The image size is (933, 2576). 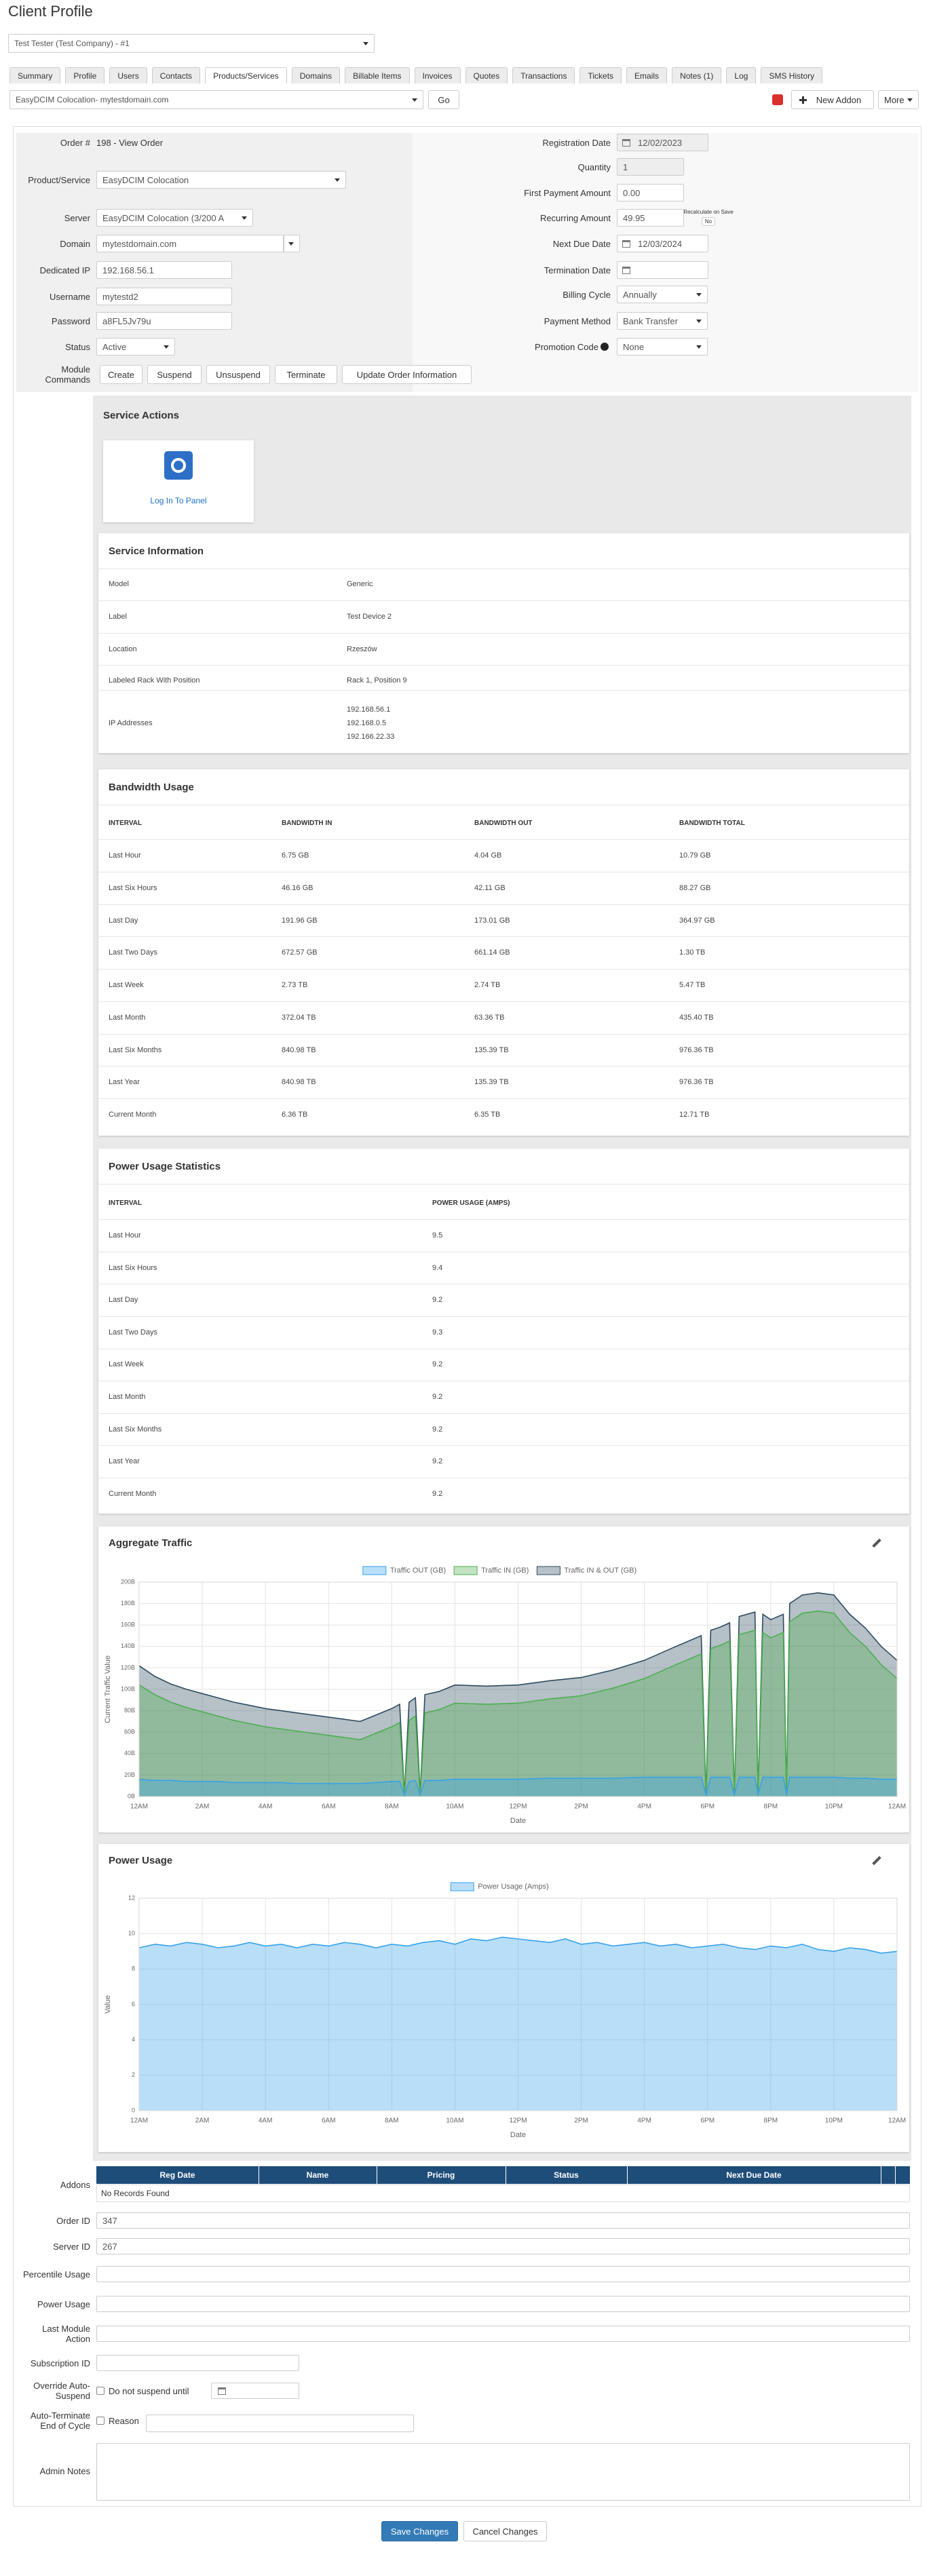 I want to click on client-select: Test Tester (Test Company) - #1, so click(x=191, y=43).